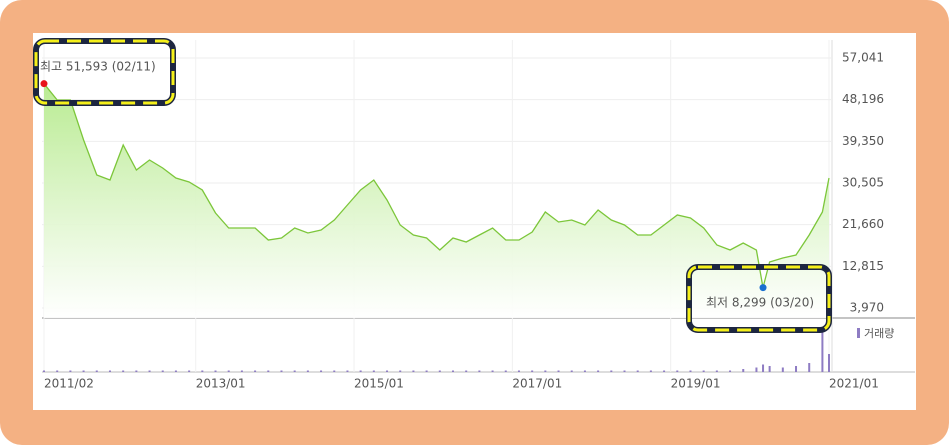 The image size is (949, 445). What do you see at coordinates (879, 333) in the screenshot?
I see `legend-label: 거래량` at bounding box center [879, 333].